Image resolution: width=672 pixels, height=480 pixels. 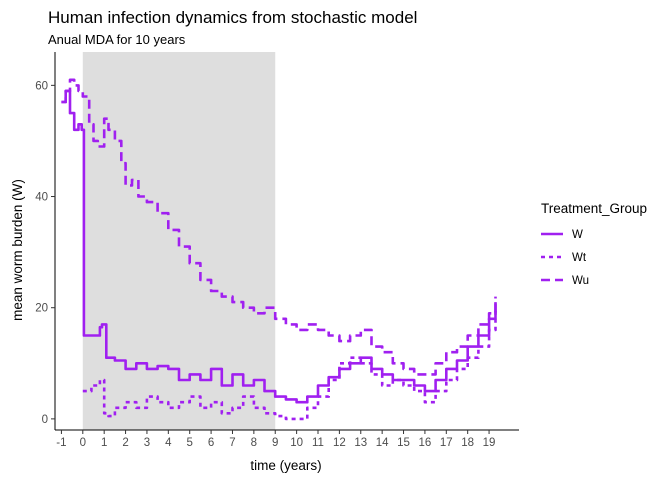 What do you see at coordinates (61, 443) in the screenshot?
I see `x-tick-label: -1` at bounding box center [61, 443].